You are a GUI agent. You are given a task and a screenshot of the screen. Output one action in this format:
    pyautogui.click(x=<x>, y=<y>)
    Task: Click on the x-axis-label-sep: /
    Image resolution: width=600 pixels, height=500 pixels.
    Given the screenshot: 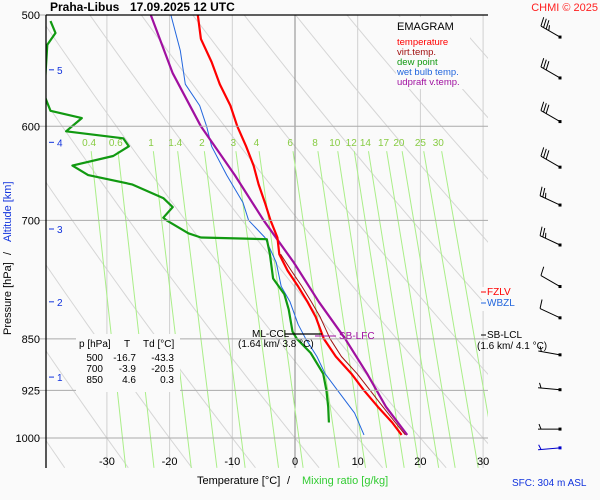 What is the action you would take?
    pyautogui.click(x=289, y=481)
    